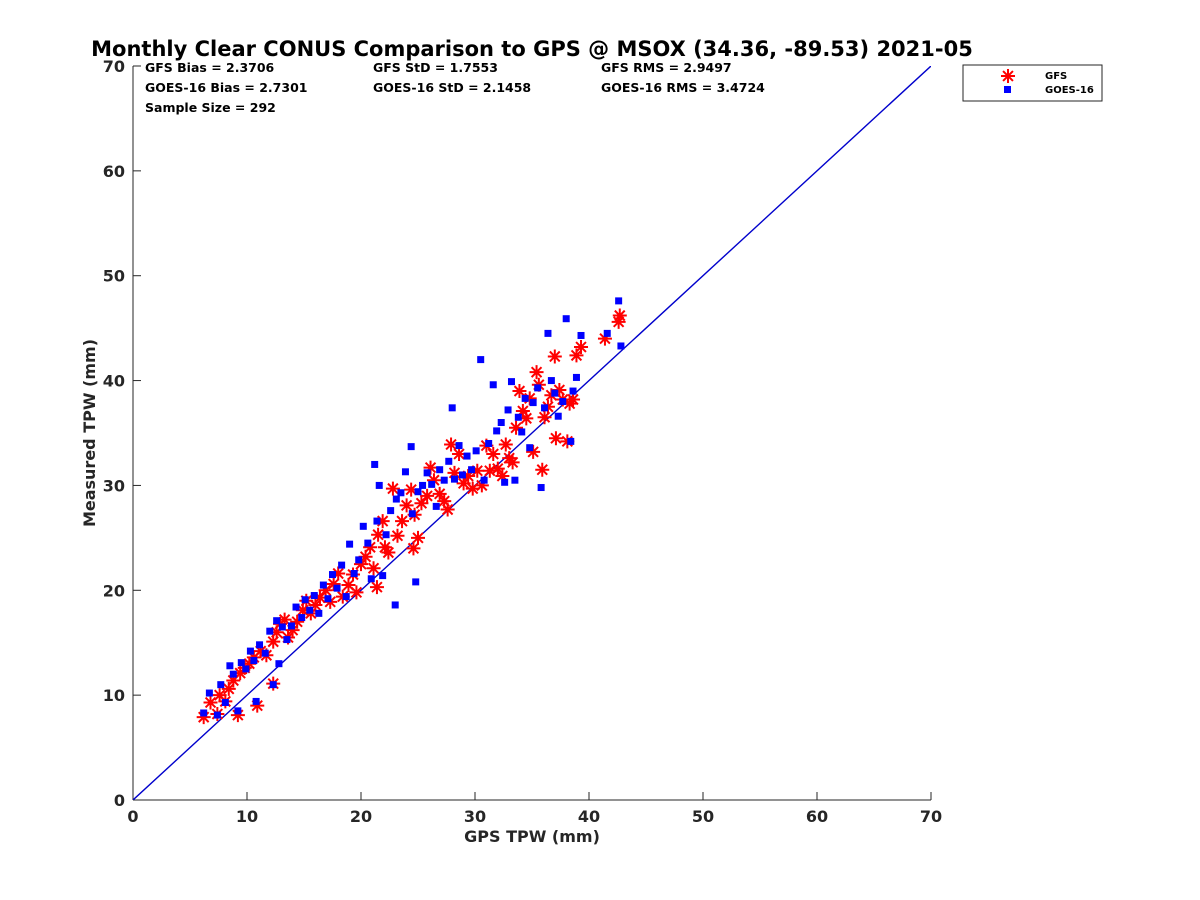 This screenshot has height=900, width=1200. I want to click on legend: GFS GOES-16, so click(1032, 83).